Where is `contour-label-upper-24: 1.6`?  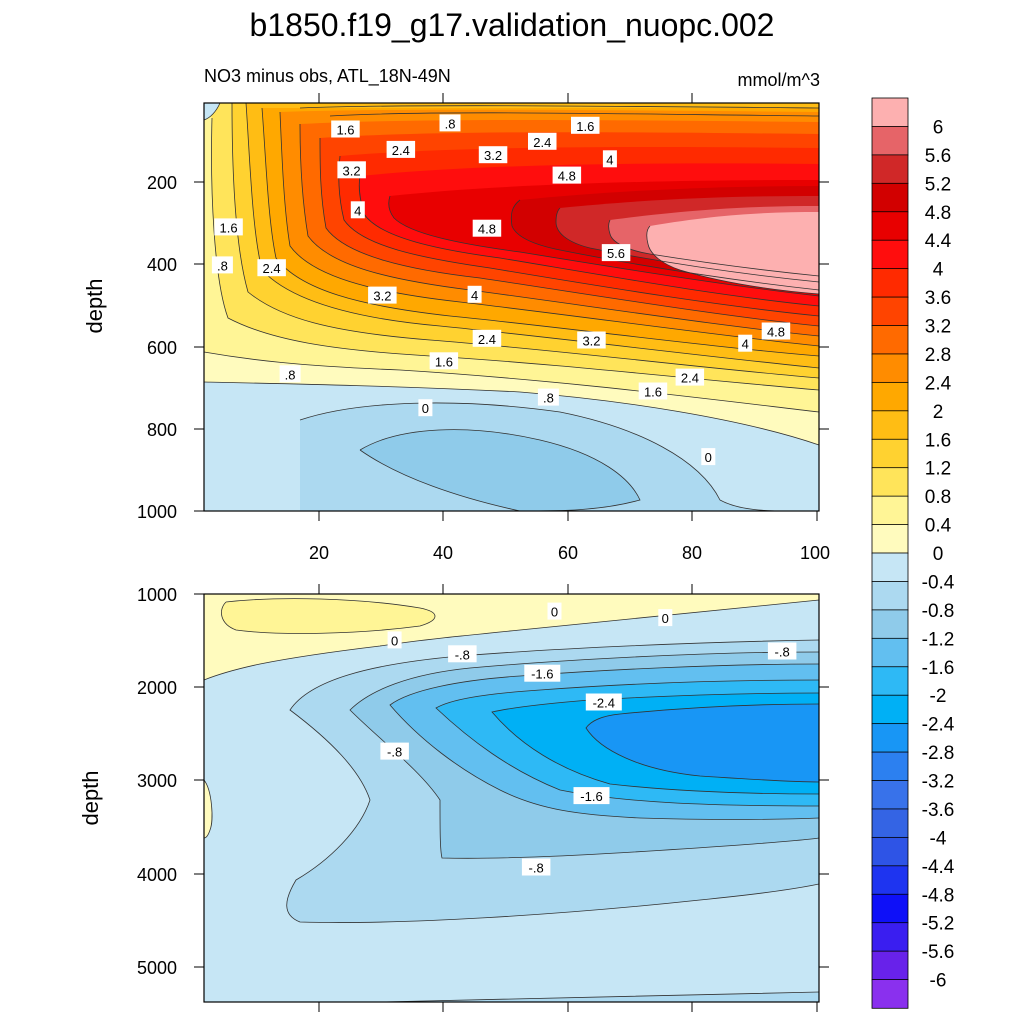 contour-label-upper-24: 1.6 is located at coordinates (653, 391).